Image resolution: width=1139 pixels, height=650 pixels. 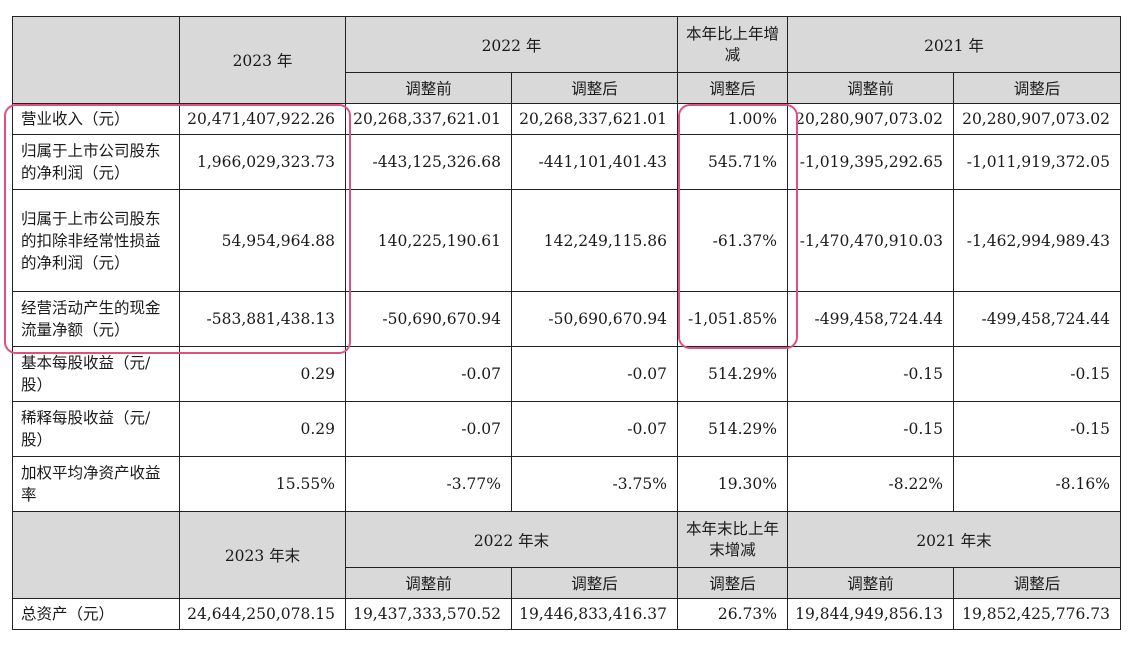 I want to click on cell-value: -443,125,326.68, so click(x=428, y=162).